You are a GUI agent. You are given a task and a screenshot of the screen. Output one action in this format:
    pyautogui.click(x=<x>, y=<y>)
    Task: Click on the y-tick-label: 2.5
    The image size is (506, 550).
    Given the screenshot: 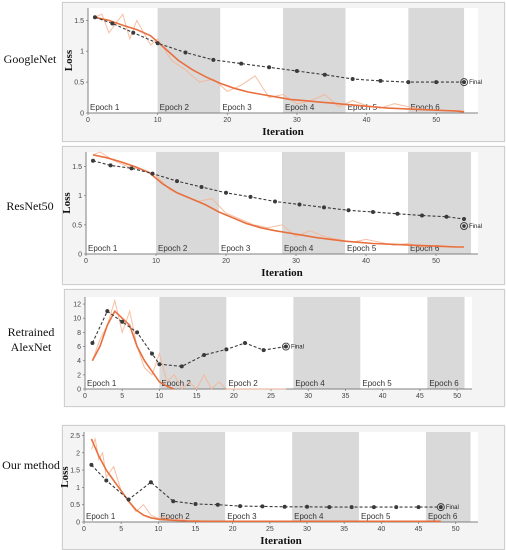 What is the action you would take?
    pyautogui.click(x=75, y=436)
    